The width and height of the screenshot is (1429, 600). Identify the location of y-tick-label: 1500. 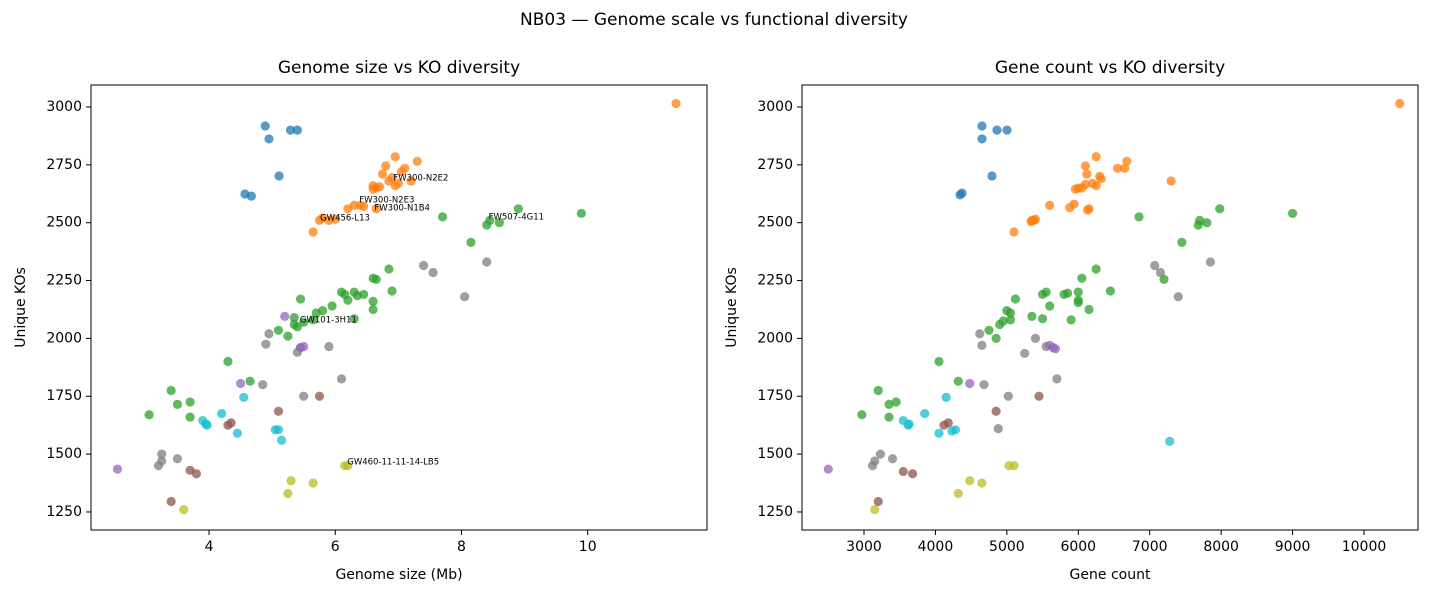
(775, 454).